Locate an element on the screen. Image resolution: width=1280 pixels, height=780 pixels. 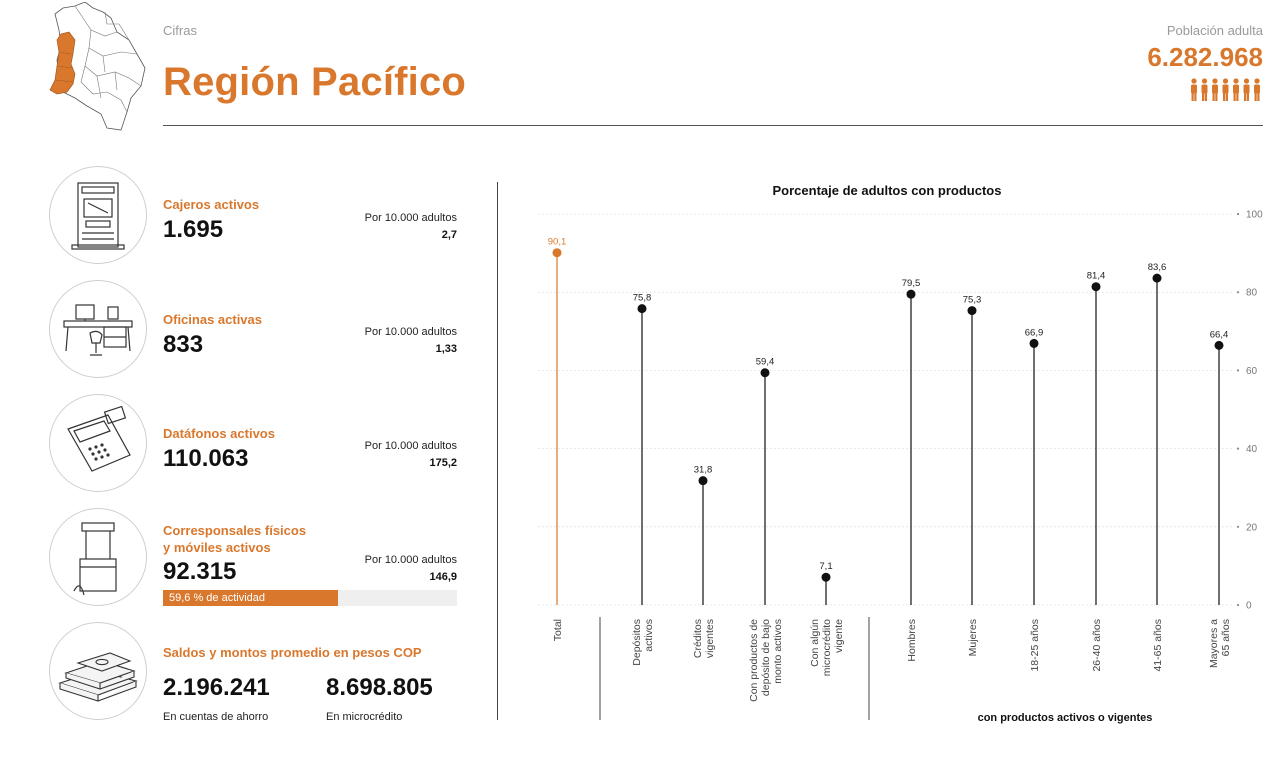
x-tick-label: microcrédito is located at coordinates (827, 647).